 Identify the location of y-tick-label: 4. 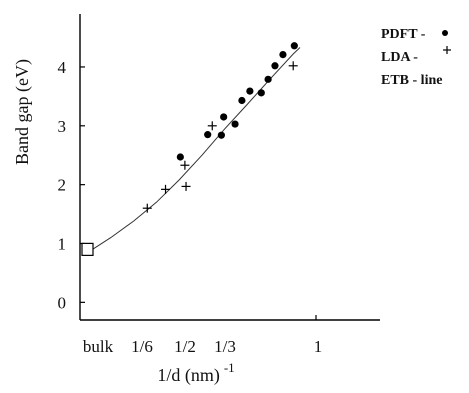
(62, 67).